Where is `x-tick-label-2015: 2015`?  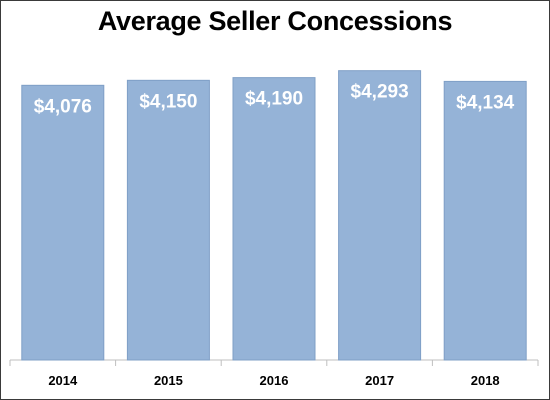 x-tick-label-2015: 2015 is located at coordinates (168, 380).